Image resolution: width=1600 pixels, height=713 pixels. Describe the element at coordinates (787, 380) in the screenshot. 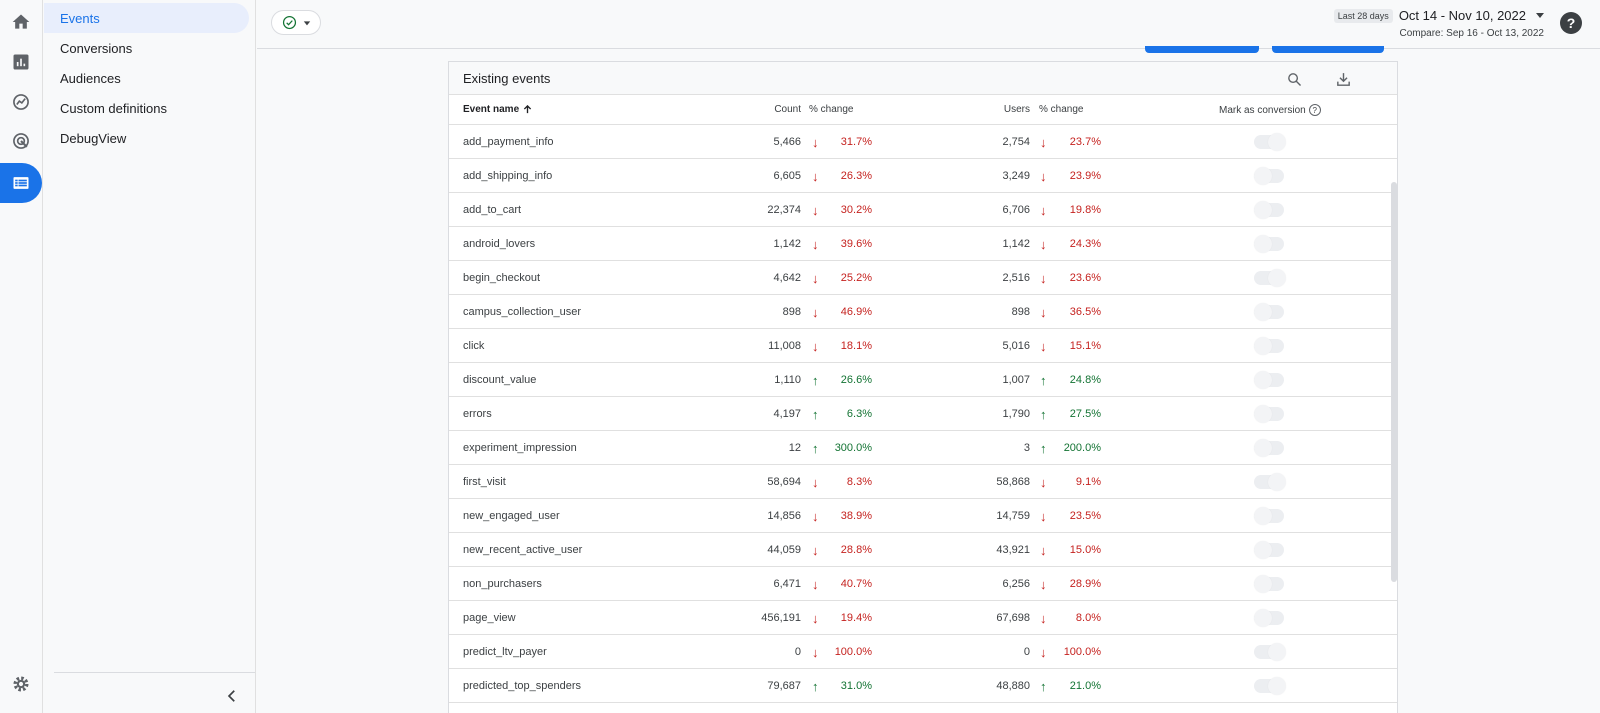

I see `count-value: 1,110` at that location.